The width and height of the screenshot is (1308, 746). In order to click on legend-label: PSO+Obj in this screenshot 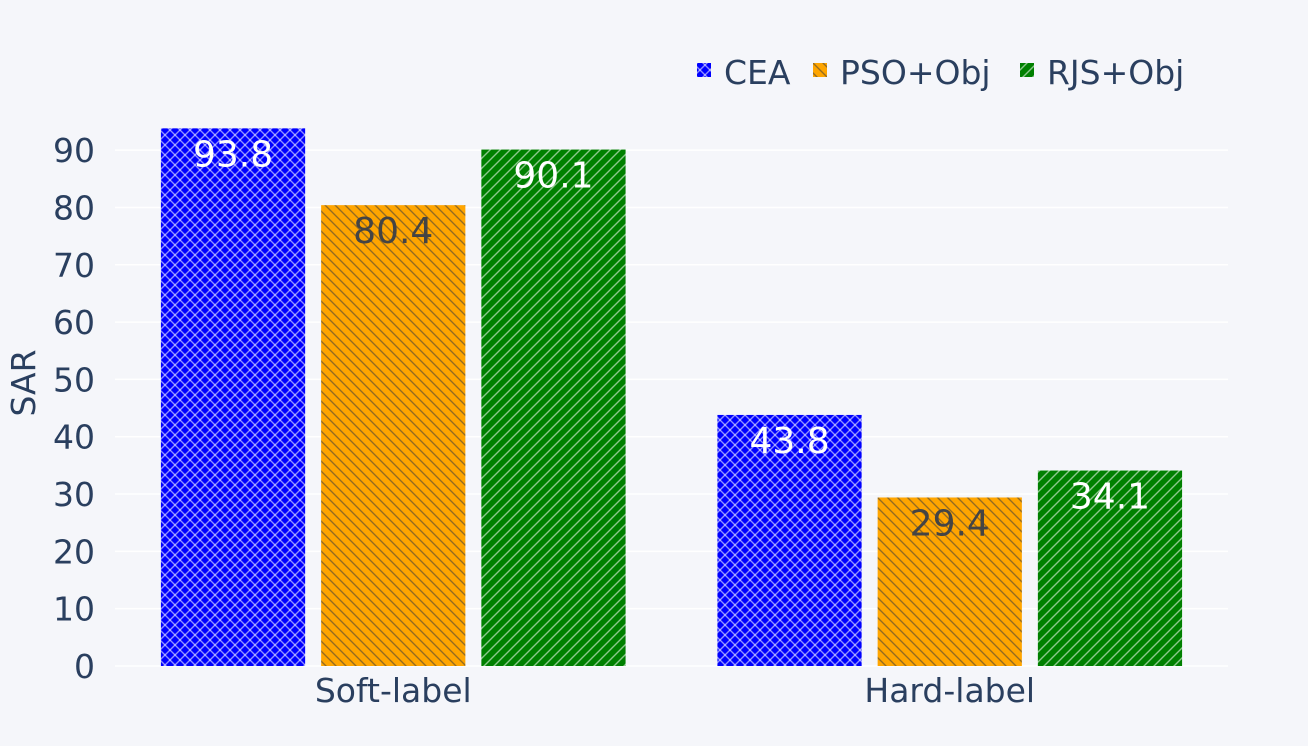, I will do `click(915, 72)`.